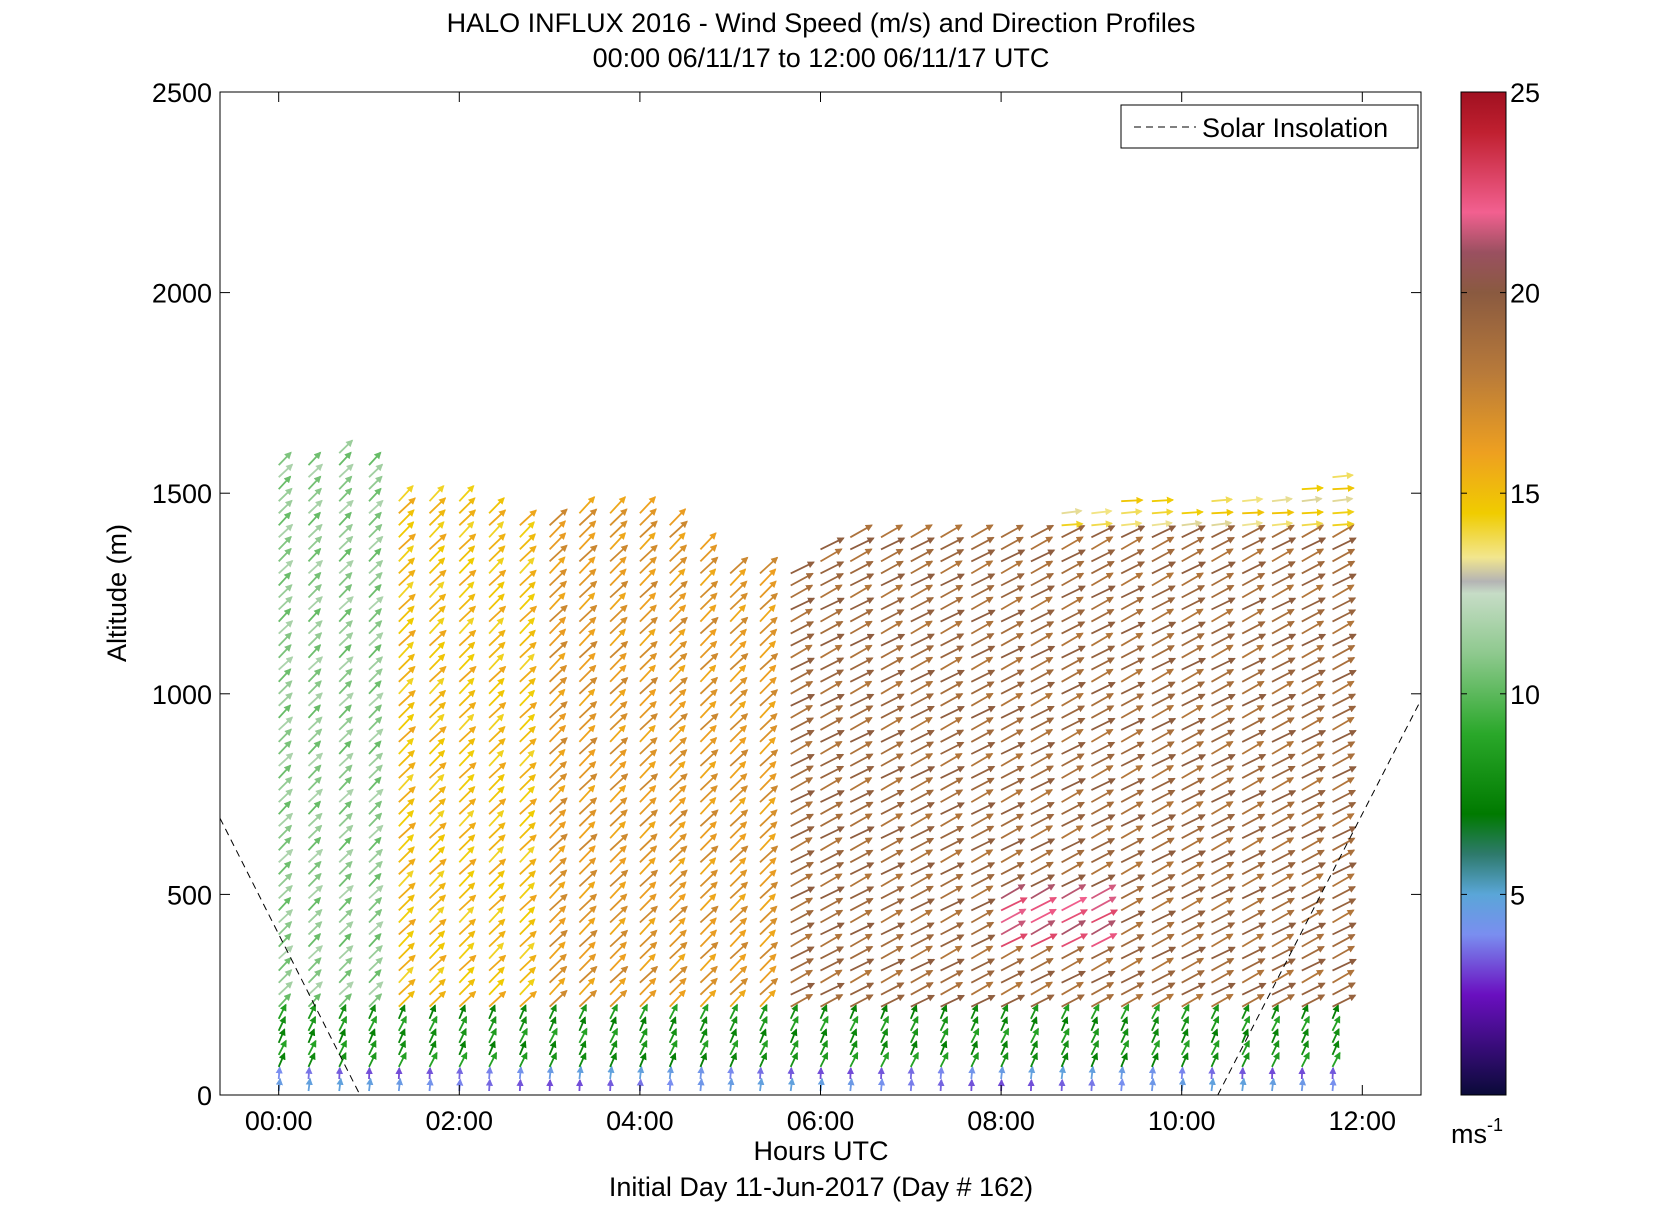  I want to click on y-axis-label: Altitude (m), so click(117, 593).